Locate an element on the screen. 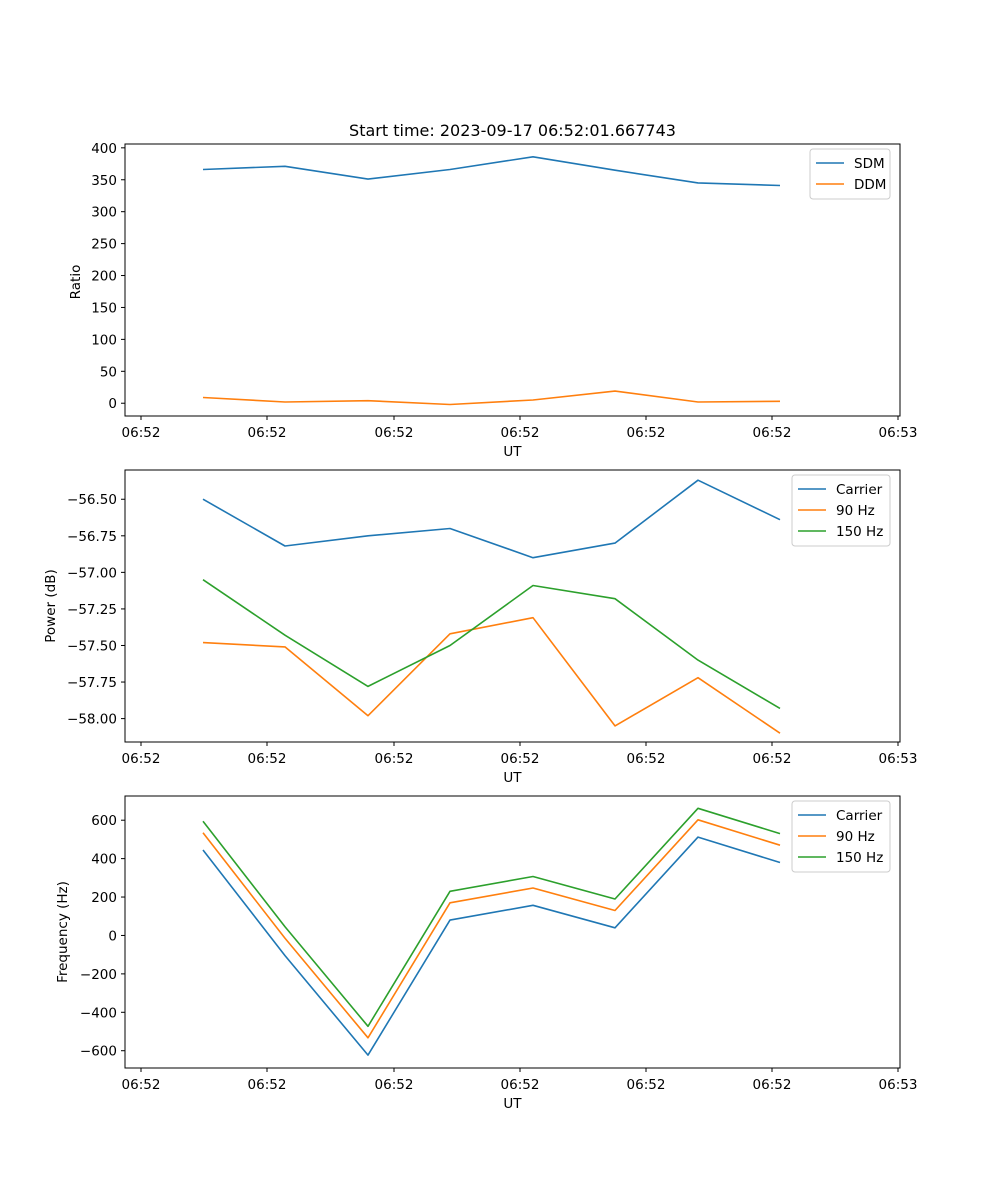  chart-title: Start time: 2023-09-17 06:52:01.667743 is located at coordinates (512, 130).